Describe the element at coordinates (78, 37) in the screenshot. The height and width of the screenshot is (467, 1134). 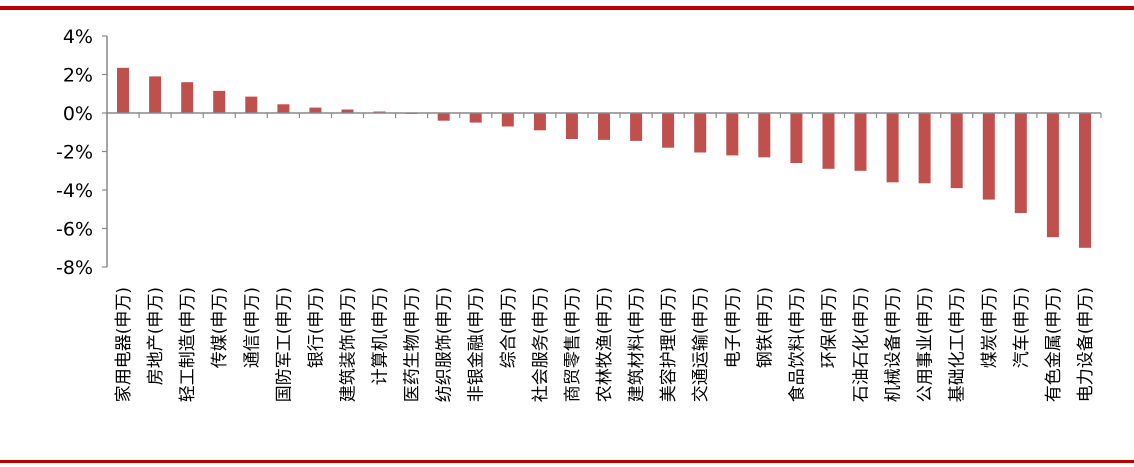
I see `y-tick-label: 4%` at that location.